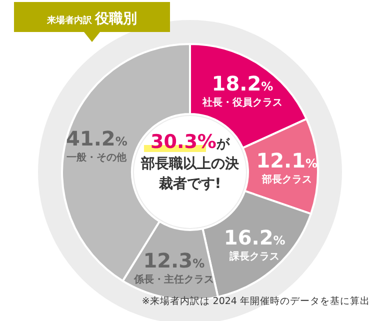 The height and width of the screenshot is (321, 375). I want to click on slice-label: 係長・主任クラス, so click(173, 280).